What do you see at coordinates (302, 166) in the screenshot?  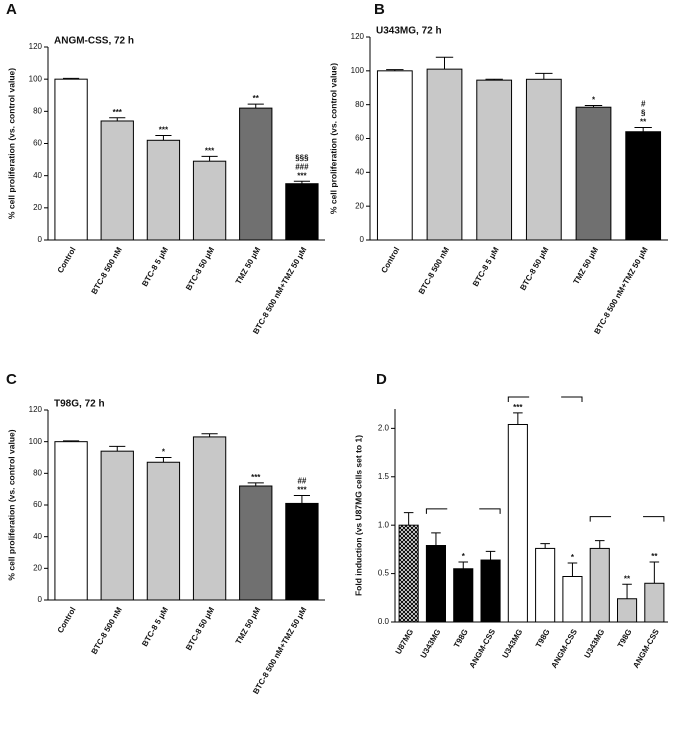 I see `significance-mark: ###` at bounding box center [302, 166].